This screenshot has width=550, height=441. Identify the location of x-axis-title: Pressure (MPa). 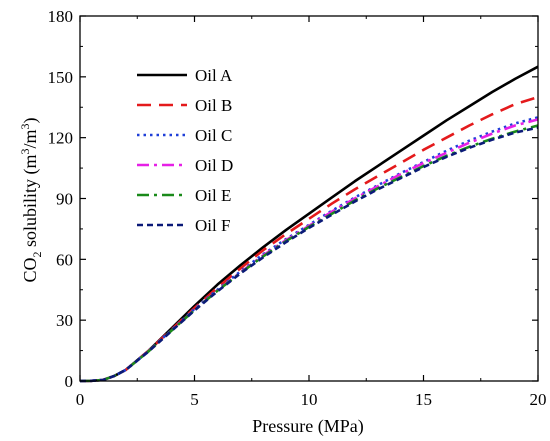
(307, 426).